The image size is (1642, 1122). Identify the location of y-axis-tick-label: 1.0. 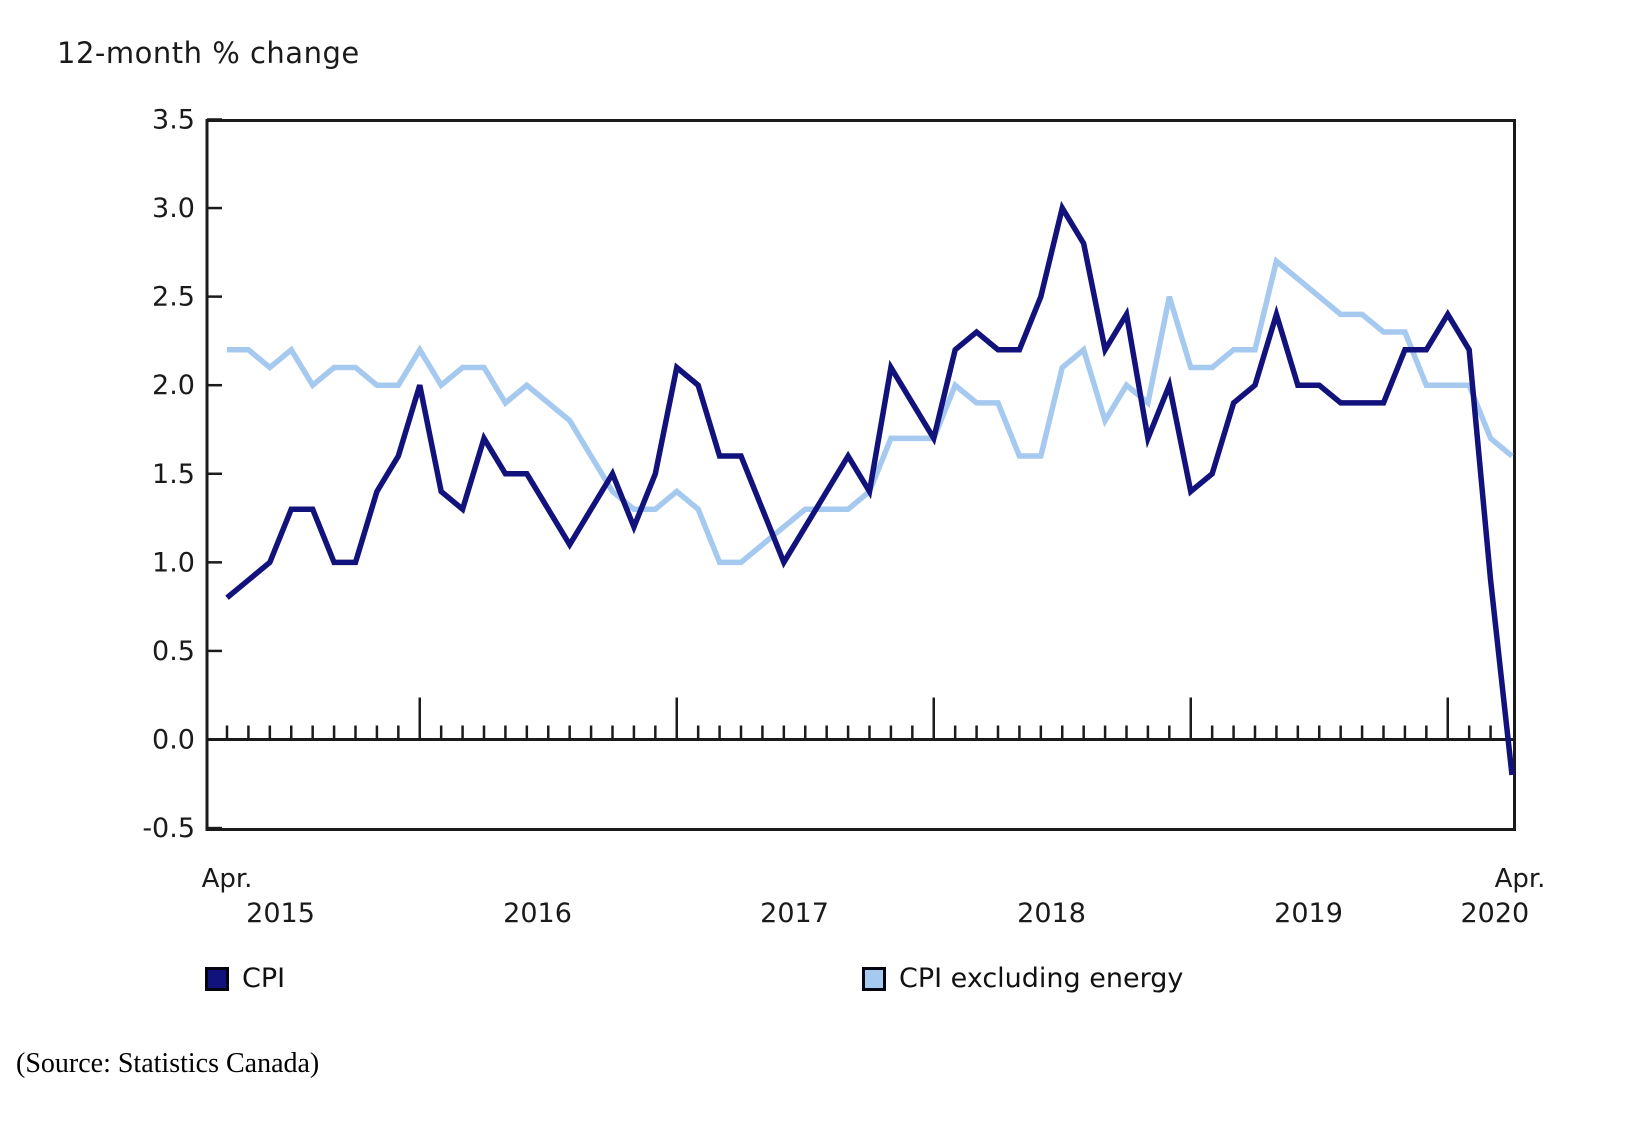
(173, 562).